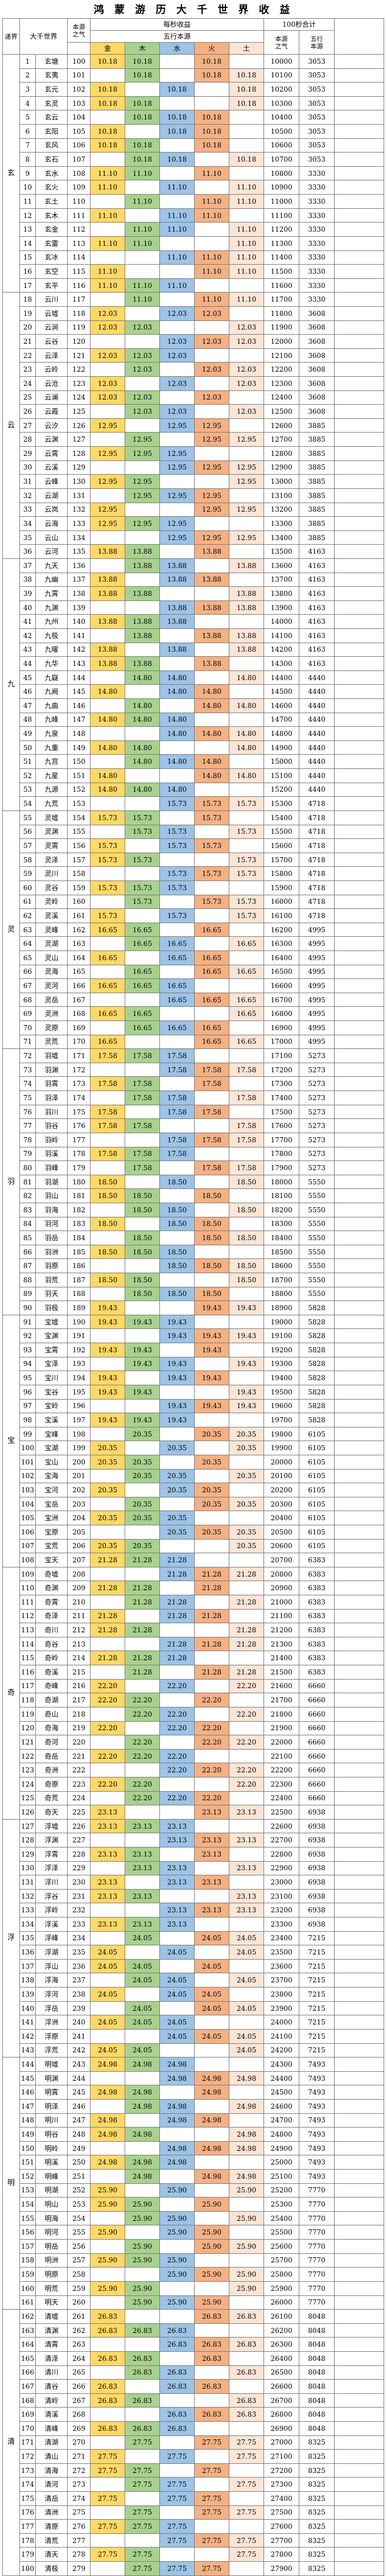 This screenshot has height=2576, width=387. What do you see at coordinates (194, 916) in the screenshot?
I see `table-row: 62 灵溪 161 15.73 15.73 15.73 16100 4718` at bounding box center [194, 916].